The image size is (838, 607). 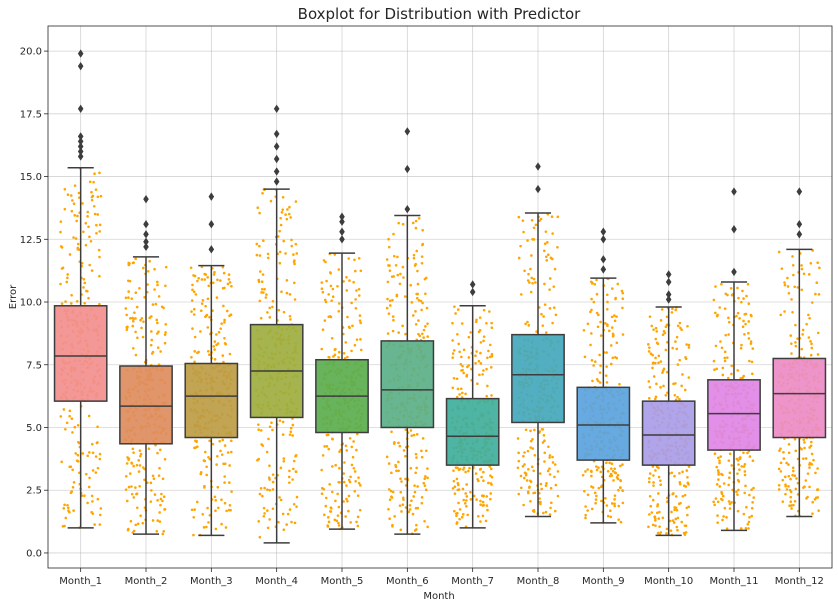 I want to click on x-tick-label: Month_7, so click(x=472, y=581).